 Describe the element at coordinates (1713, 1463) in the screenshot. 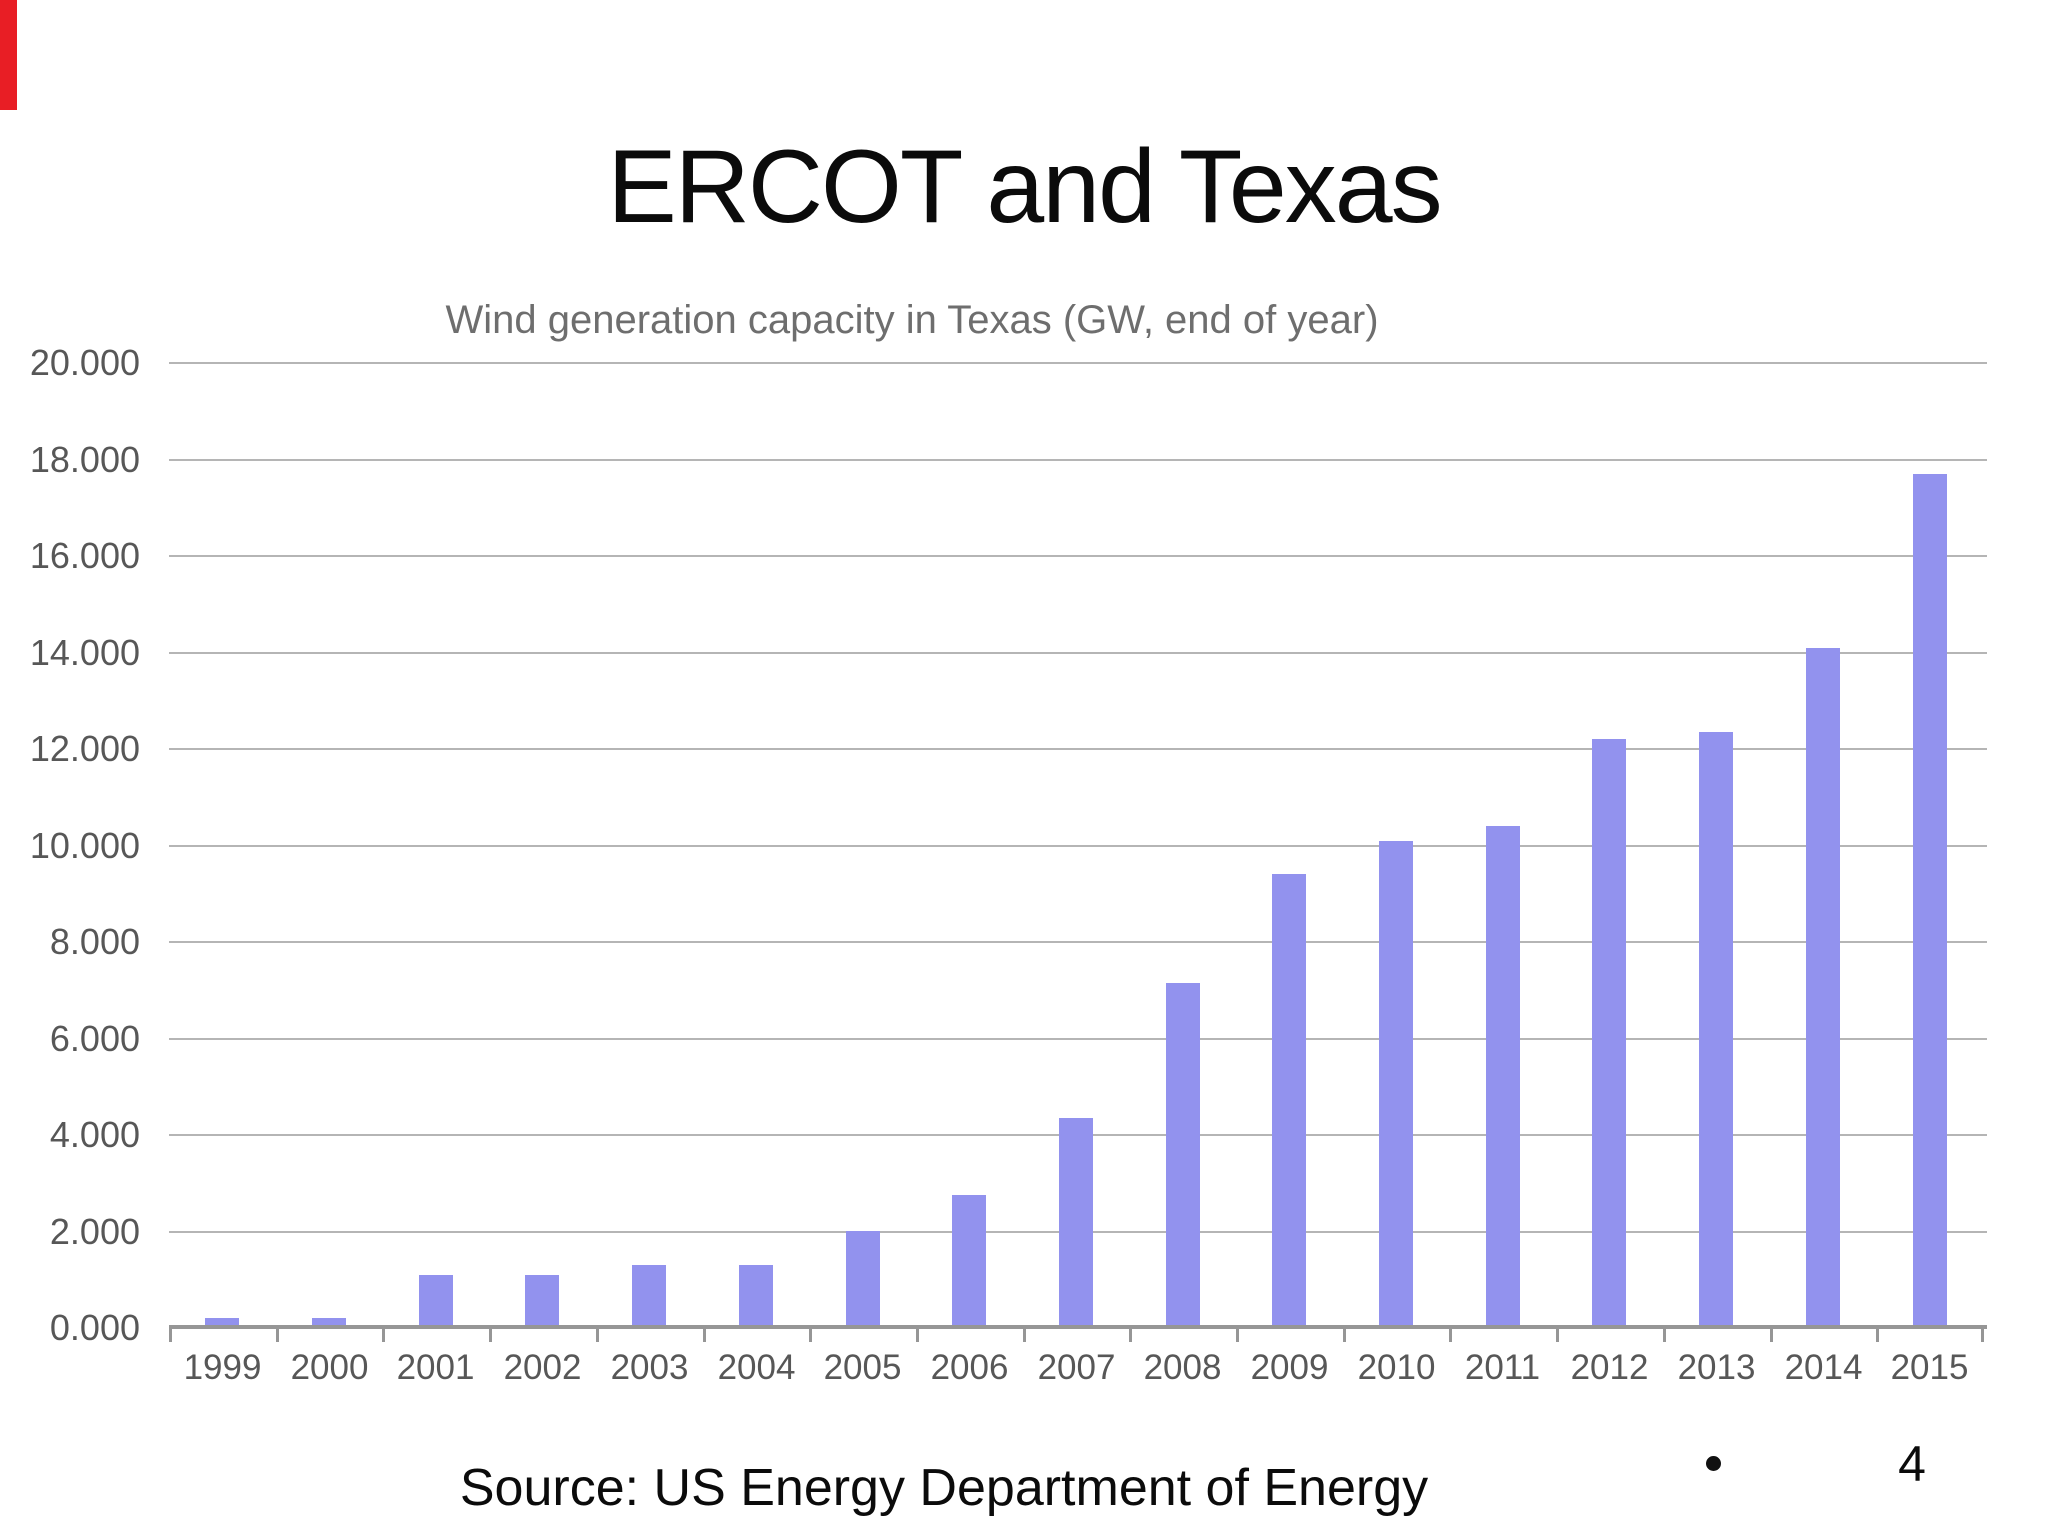

I see `bullet-icon` at that location.